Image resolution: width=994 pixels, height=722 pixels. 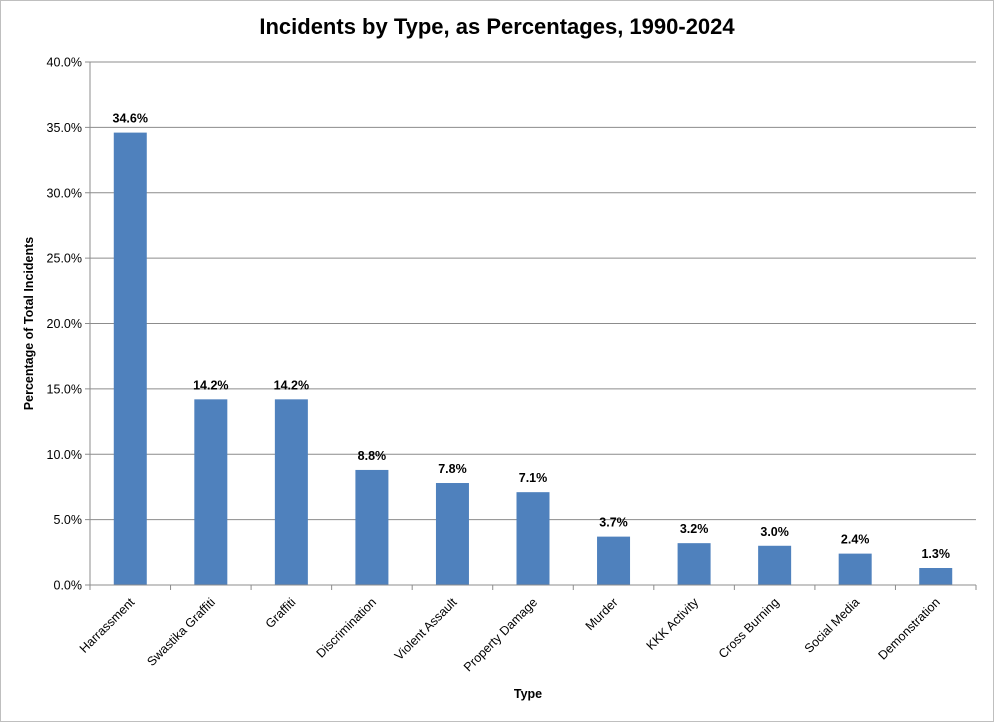 I want to click on data-label: 2.4%, so click(x=855, y=540).